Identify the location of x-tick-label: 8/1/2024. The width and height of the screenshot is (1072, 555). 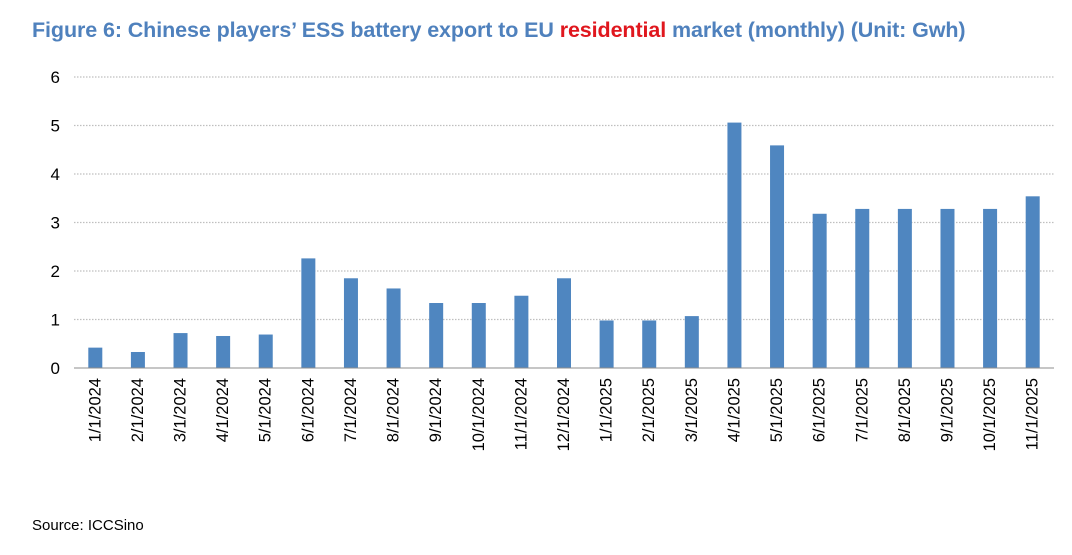
(394, 410).